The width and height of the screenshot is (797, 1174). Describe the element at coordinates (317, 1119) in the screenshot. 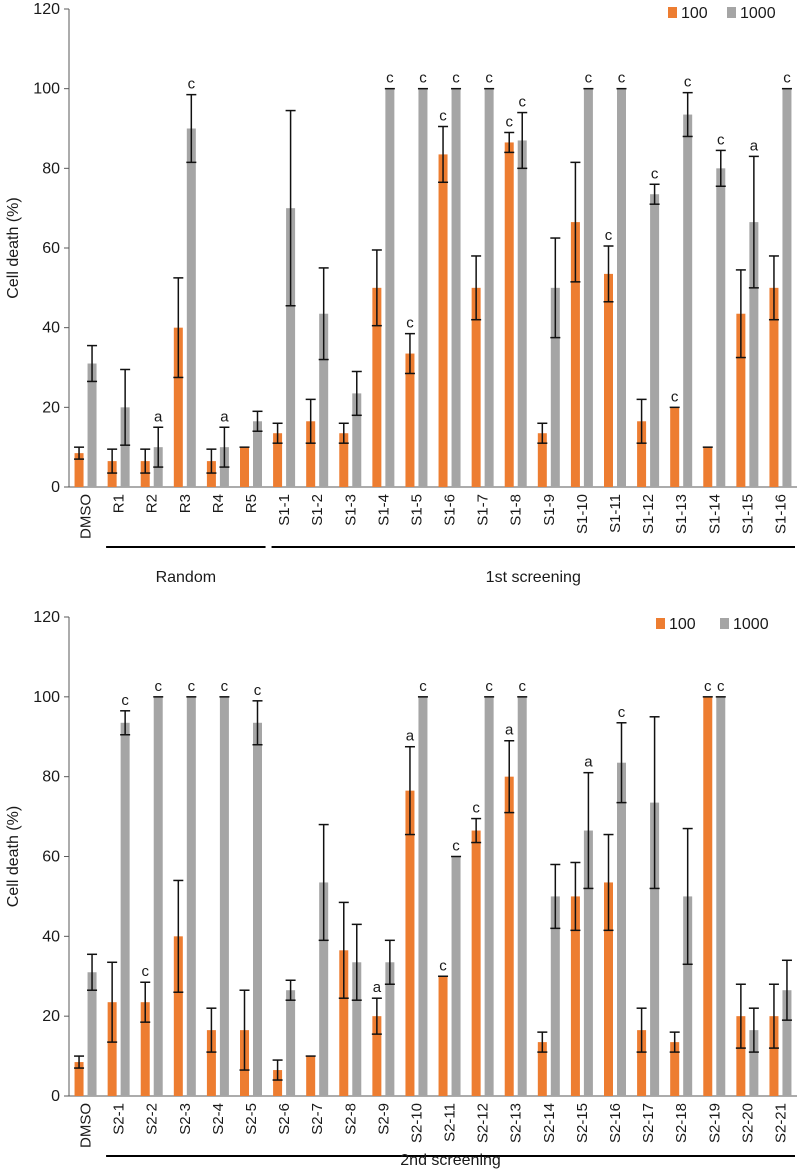

I see `category-label: S2-7` at that location.